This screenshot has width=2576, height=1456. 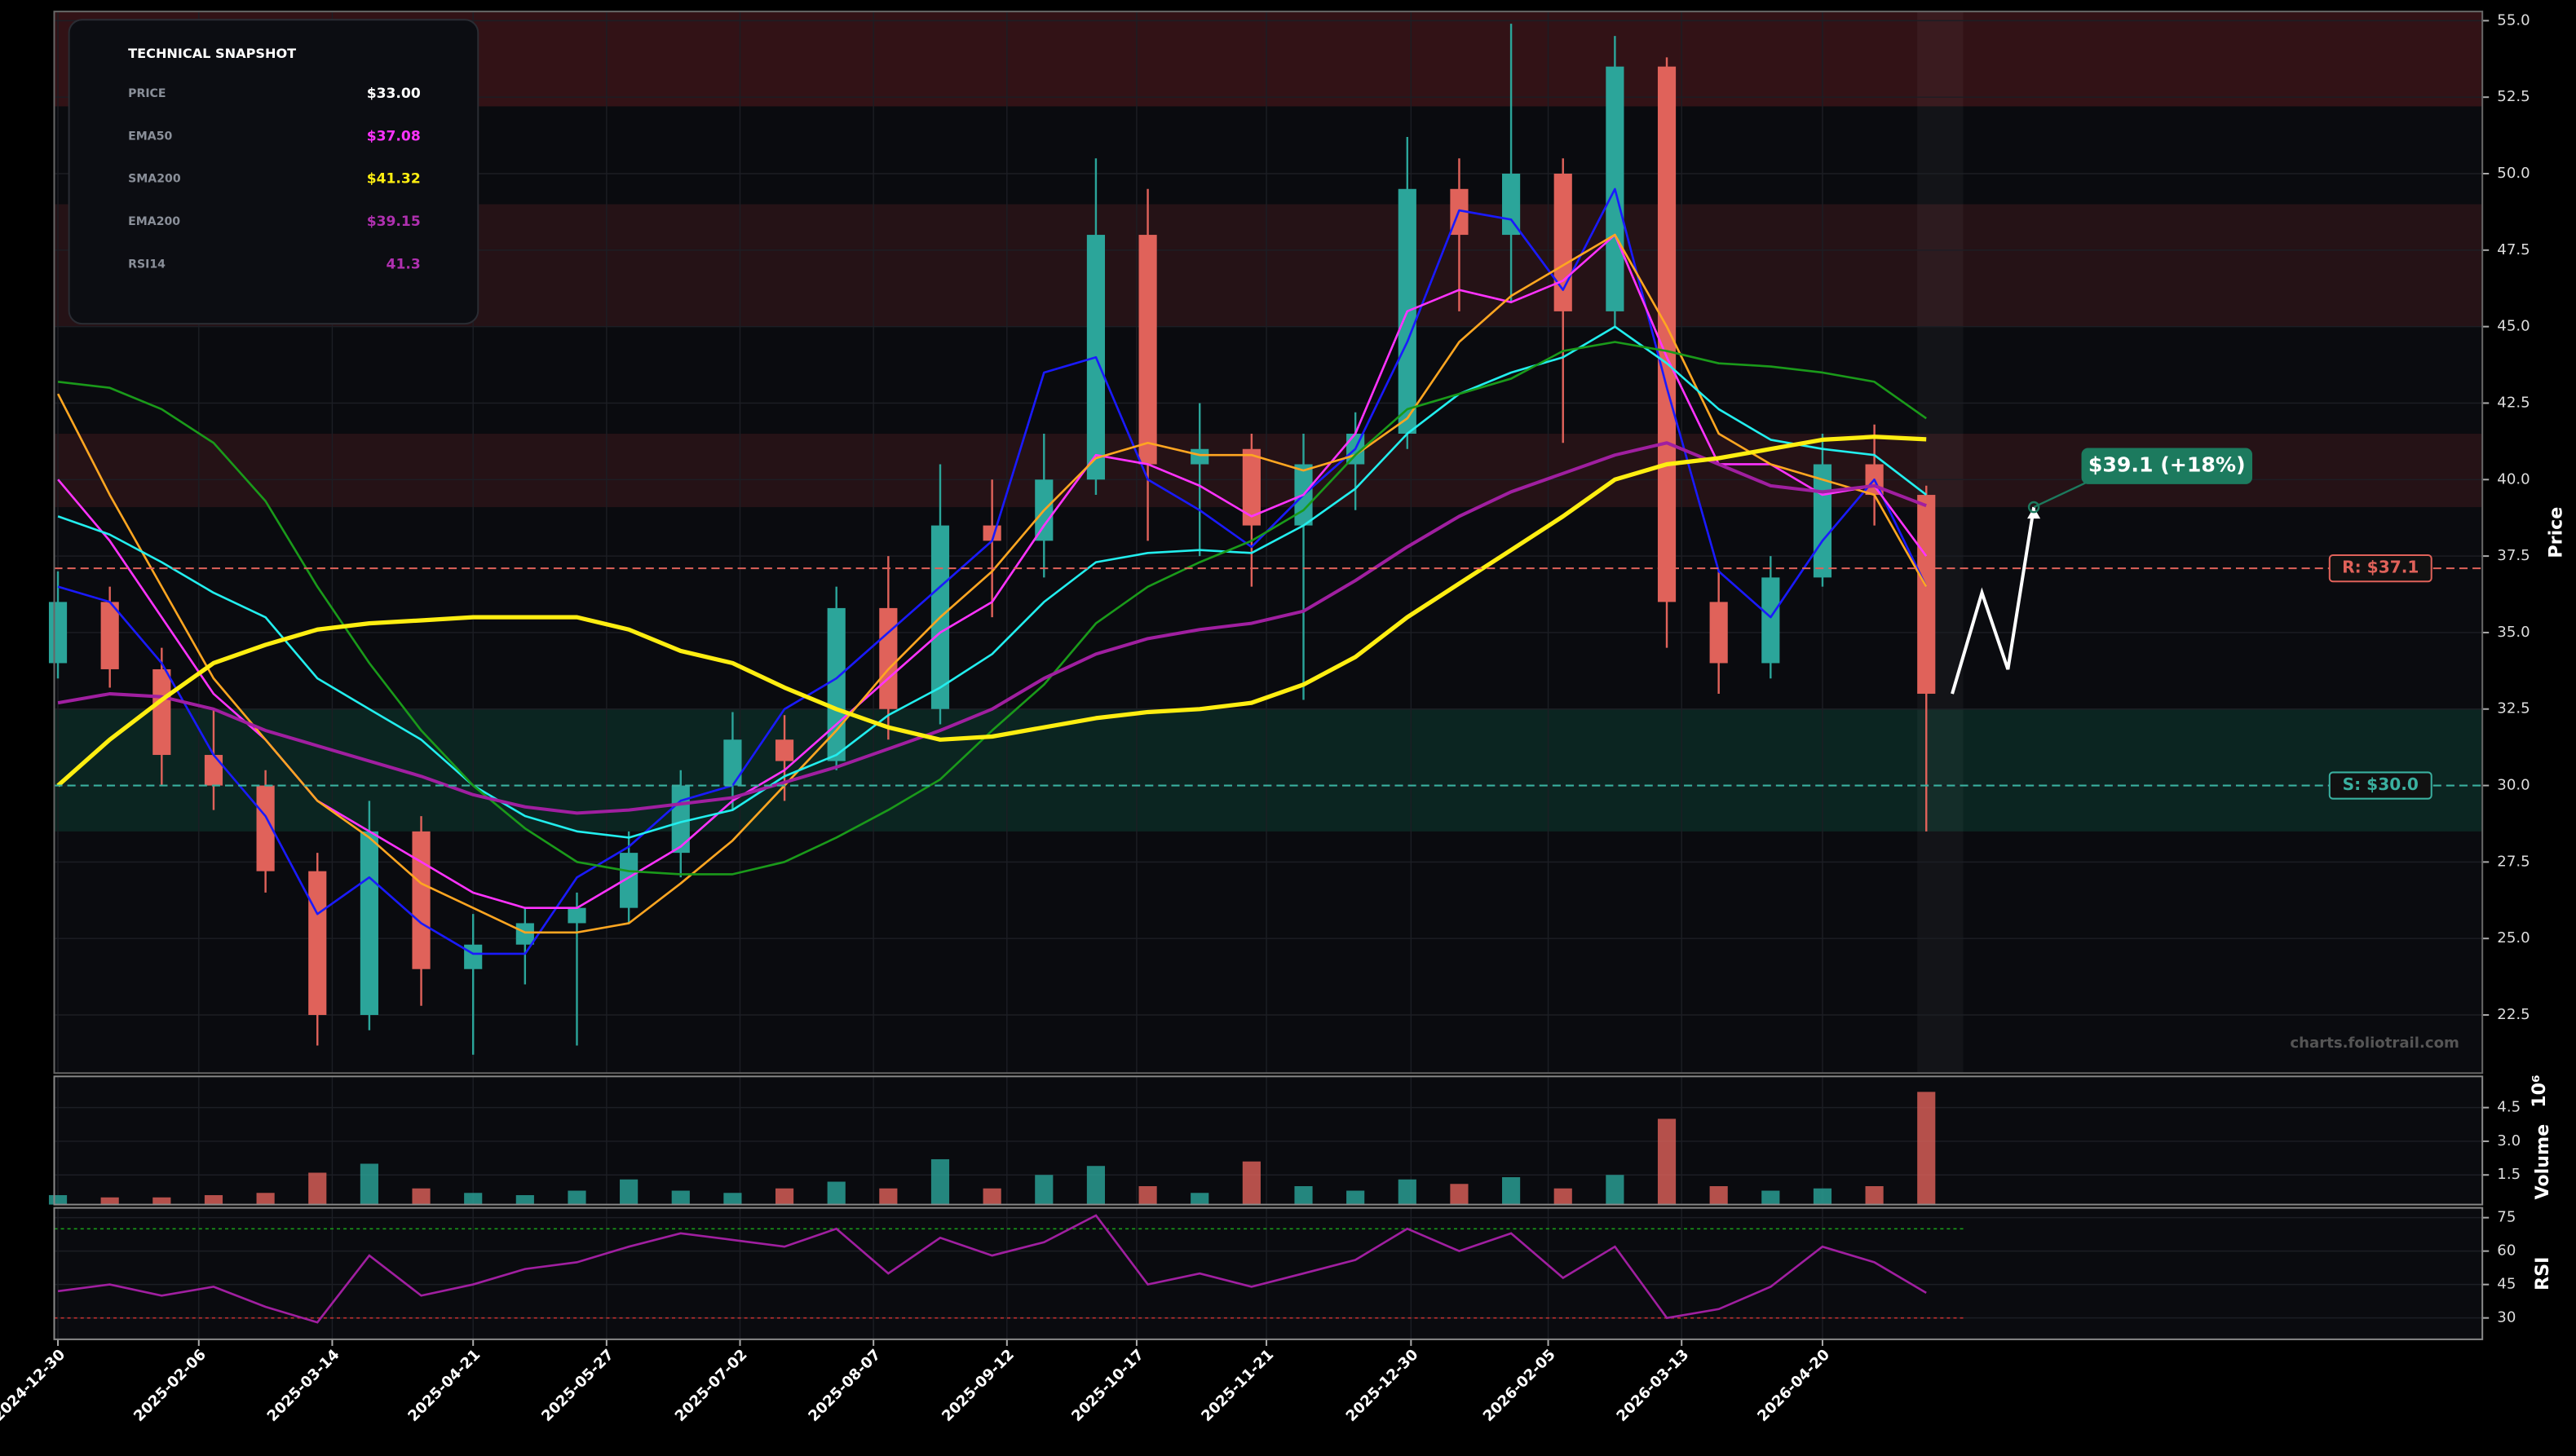 What do you see at coordinates (2513, 173) in the screenshot?
I see `y-tick-label: 50.0` at bounding box center [2513, 173].